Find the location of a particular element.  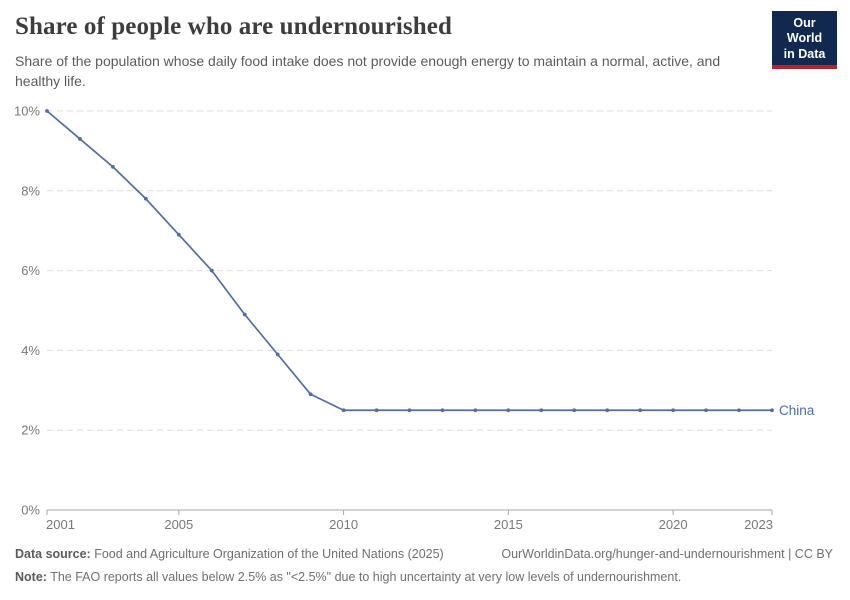

series-end-label: China is located at coordinates (797, 410).